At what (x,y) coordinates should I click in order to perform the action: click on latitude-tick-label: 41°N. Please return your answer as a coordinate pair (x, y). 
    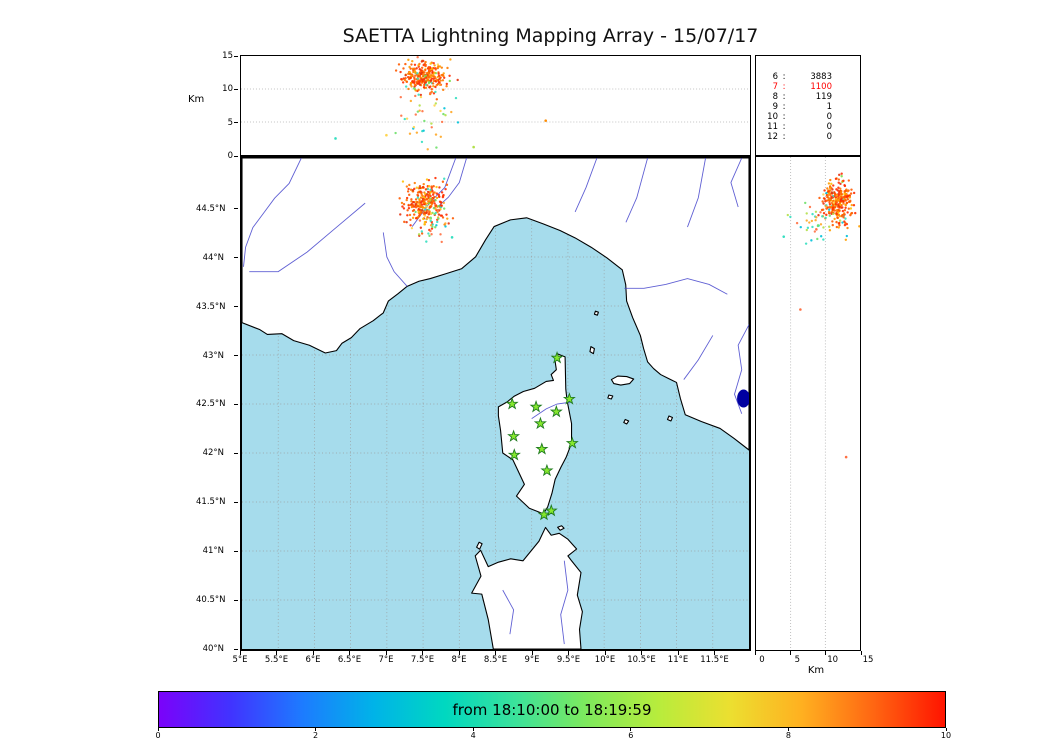
    Looking at the image, I should click on (213, 551).